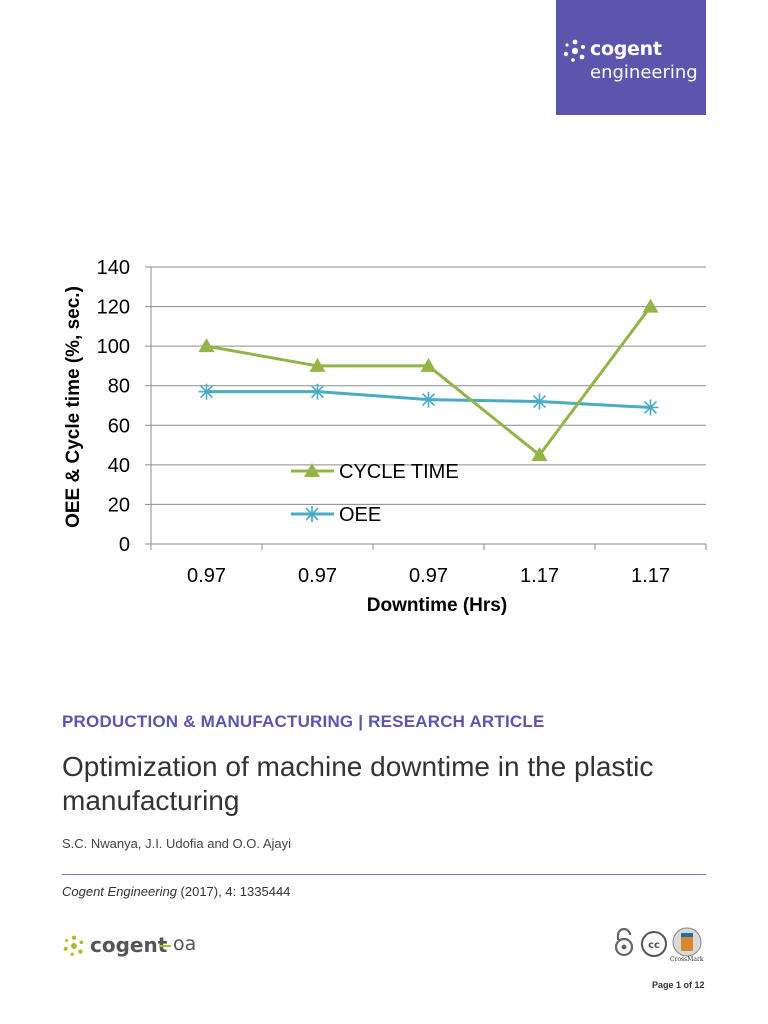 Image resolution: width=768 pixels, height=1024 pixels. Describe the element at coordinates (626, 49) in the screenshot. I see `brand-name: cogent` at that location.